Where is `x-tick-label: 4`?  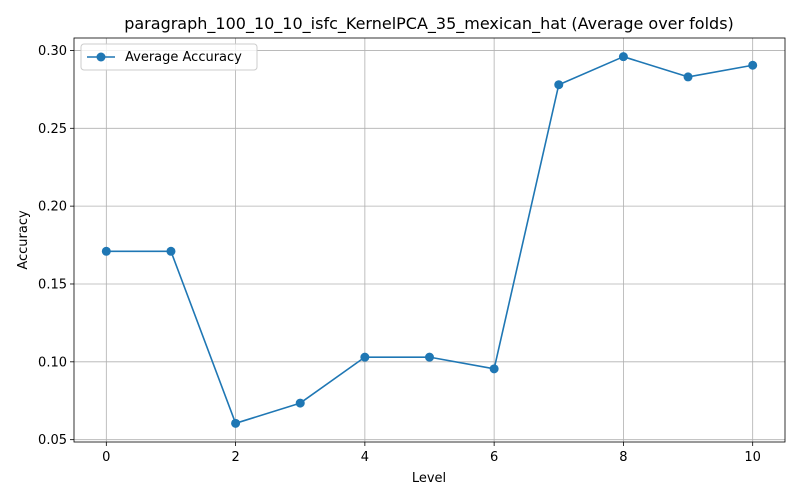 x-tick-label: 4 is located at coordinates (365, 457).